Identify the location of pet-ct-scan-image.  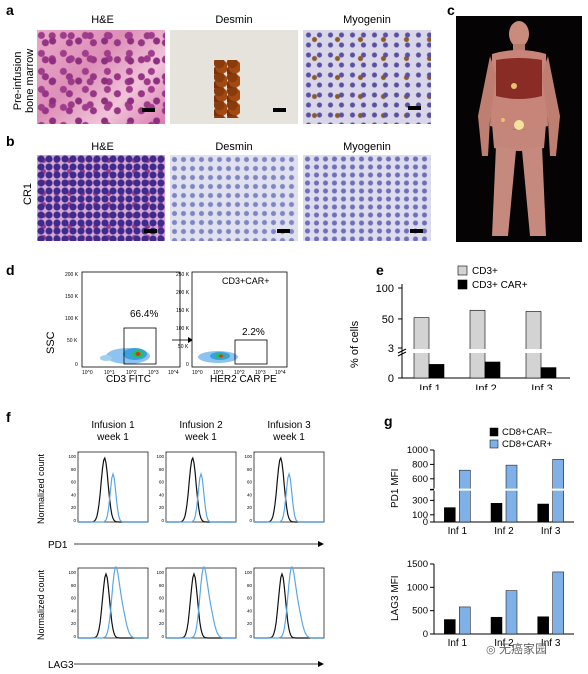
(519, 129).